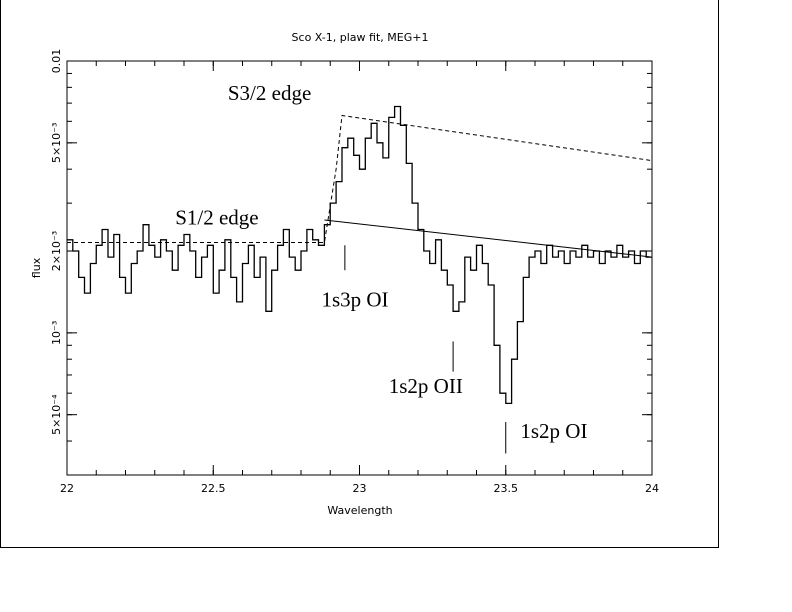  I want to click on x-axis-label: Wavelength, so click(359, 510).